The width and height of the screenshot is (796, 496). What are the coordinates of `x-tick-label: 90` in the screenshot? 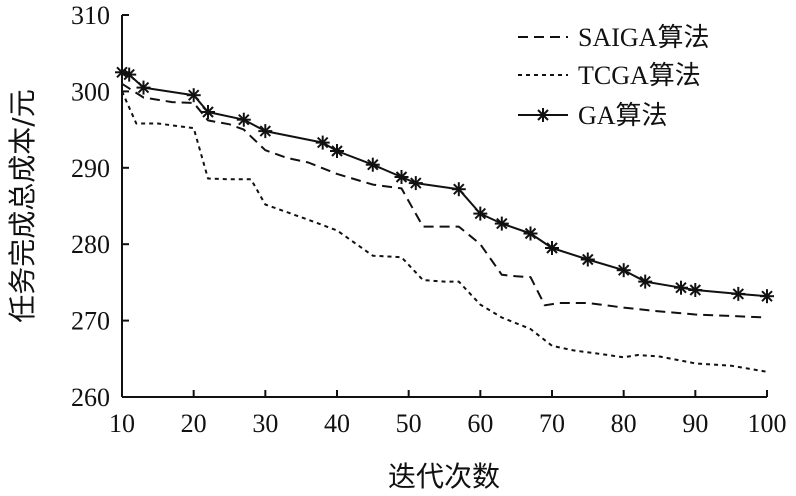 It's located at (695, 423).